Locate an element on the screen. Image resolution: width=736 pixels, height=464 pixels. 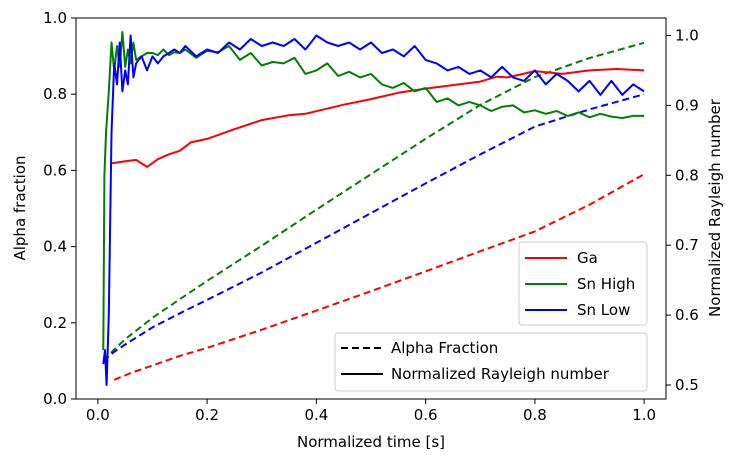
y-tick-label: 0.8 is located at coordinates (55, 94).